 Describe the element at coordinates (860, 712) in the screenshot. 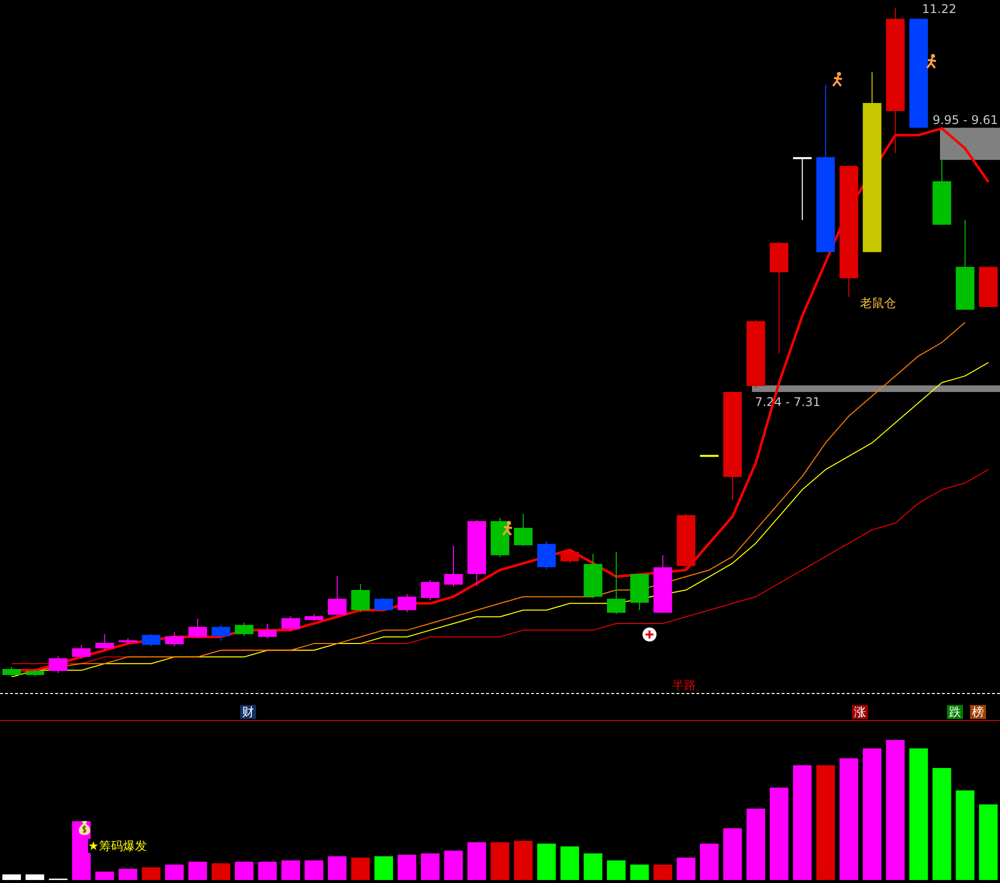

I see `text: 涨` at that location.